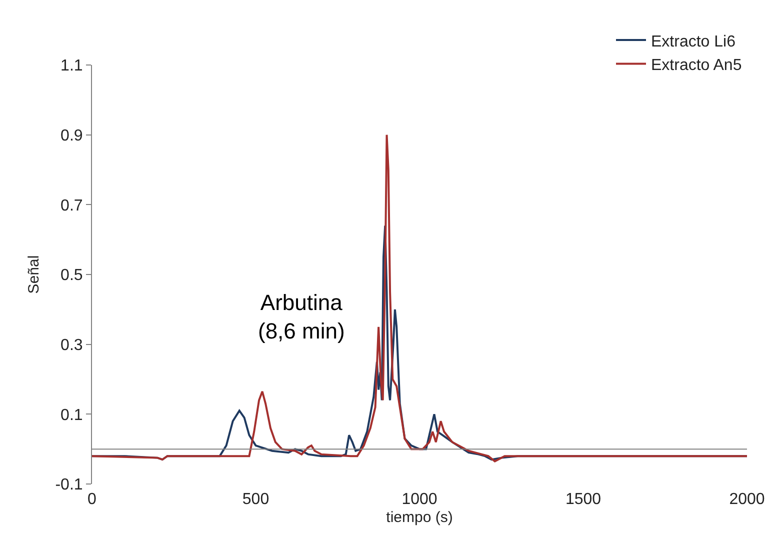 This screenshot has width=777, height=535. What do you see at coordinates (420, 499) in the screenshot?
I see `x-tick-label: 1000` at bounding box center [420, 499].